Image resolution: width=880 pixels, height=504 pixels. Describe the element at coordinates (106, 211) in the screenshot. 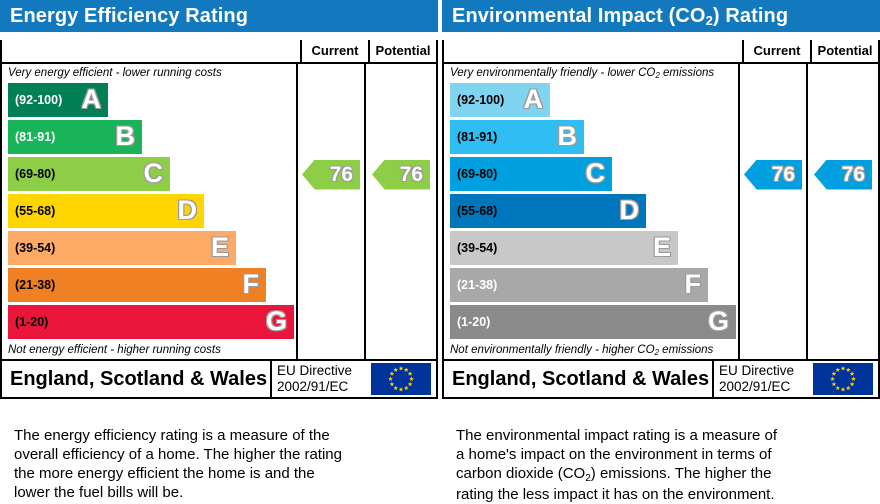

I see `band-bar-d: (55-68) D` at that location.